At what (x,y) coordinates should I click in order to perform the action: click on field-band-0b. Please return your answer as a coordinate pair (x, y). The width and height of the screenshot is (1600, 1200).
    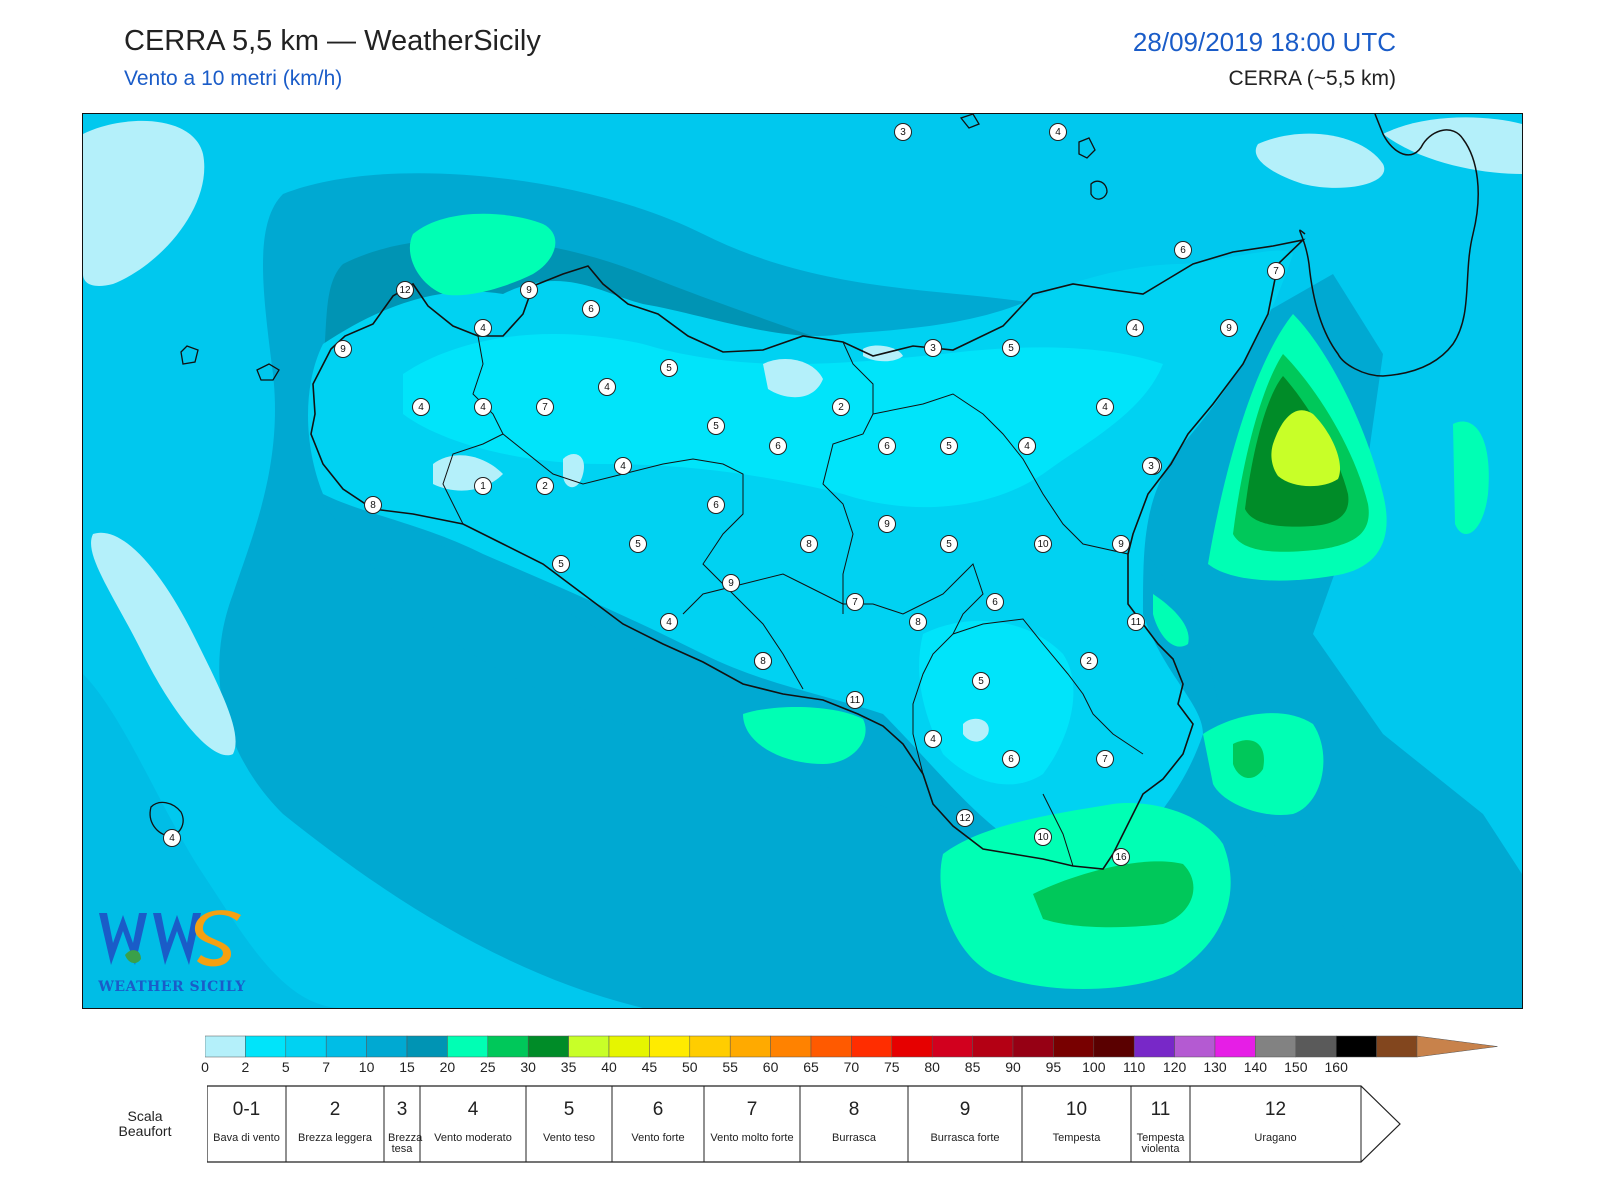
    Looking at the image, I should click on (163, 644).